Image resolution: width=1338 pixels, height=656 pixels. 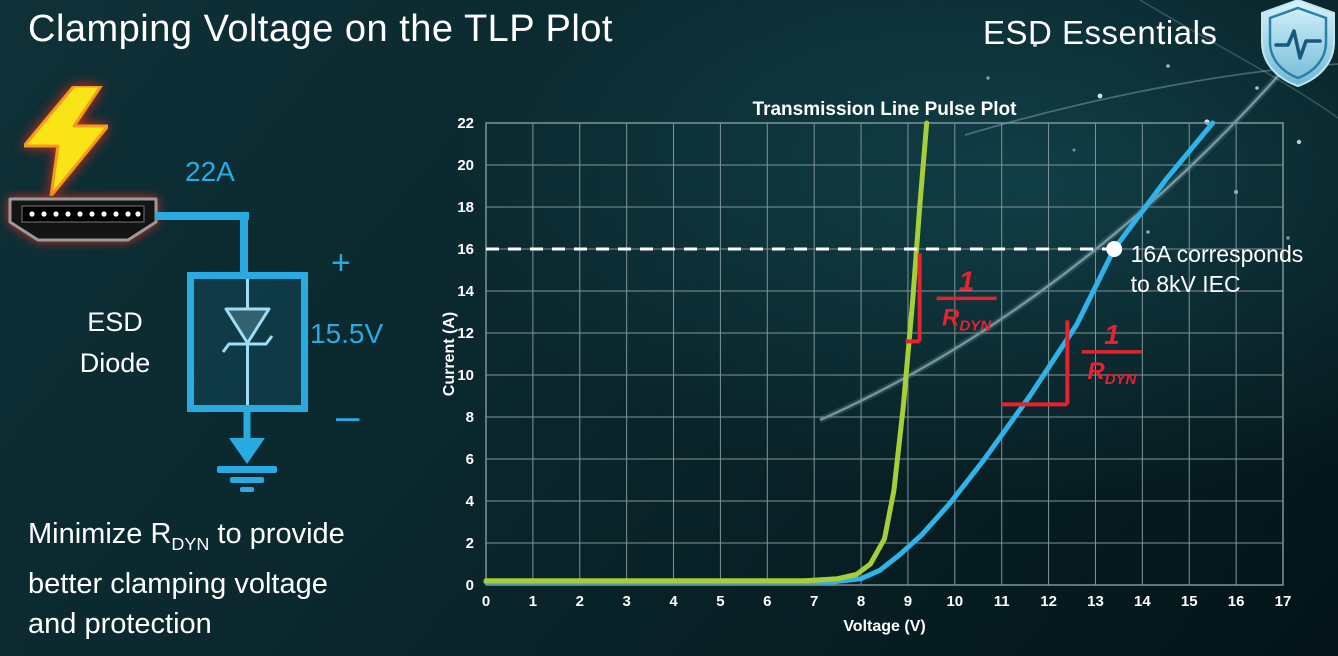 What do you see at coordinates (244, 244) in the screenshot?
I see `wire-vertical` at bounding box center [244, 244].